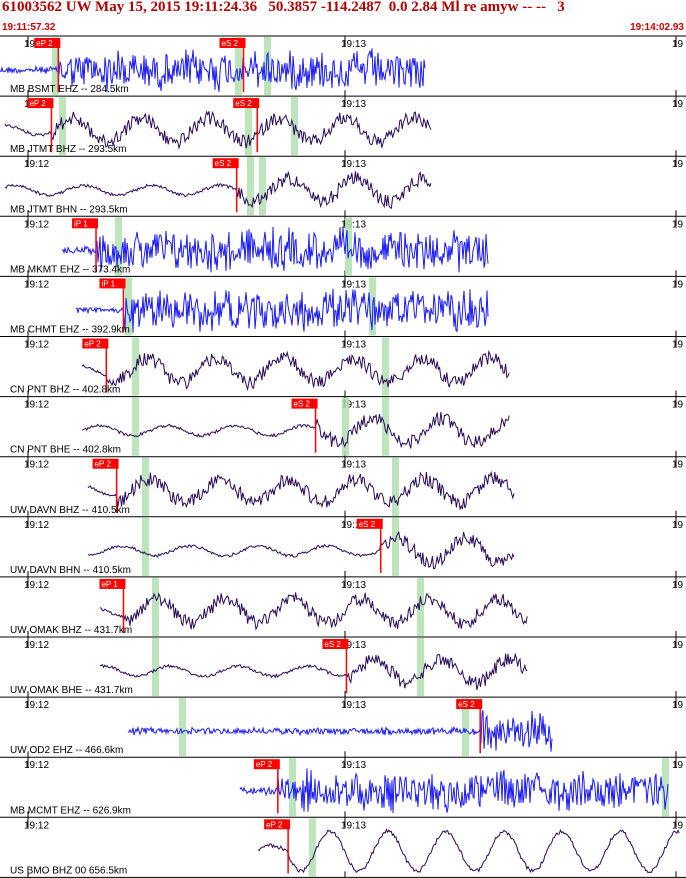 The height and width of the screenshot is (878, 686). What do you see at coordinates (71, 690) in the screenshot?
I see `station-label: UW OMAK BHE -- 431.7km` at bounding box center [71, 690].